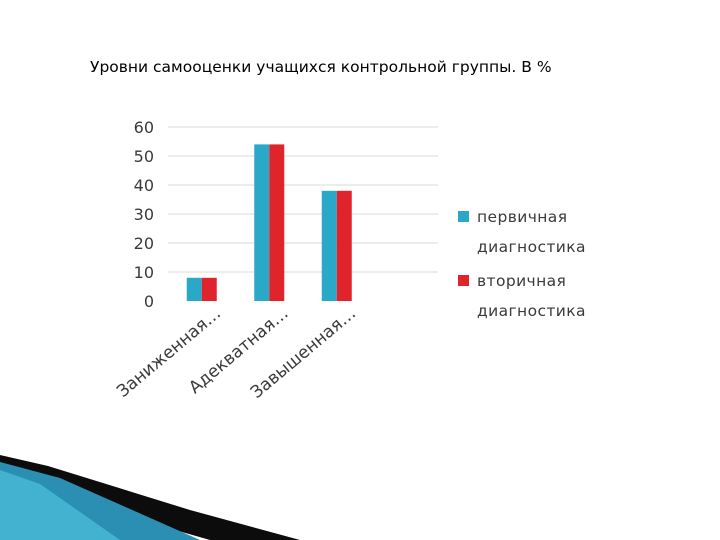 This screenshot has width=720, height=540. I want to click on grid-lines, so click(303, 199).